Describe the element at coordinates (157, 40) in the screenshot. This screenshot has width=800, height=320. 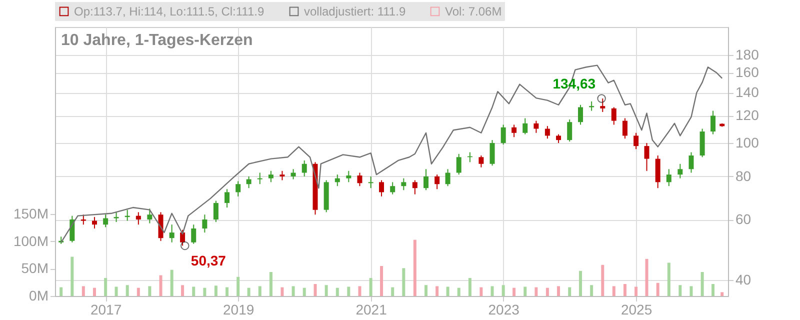
I see `chart-title: 10 Jahre, 1-Tages-Kerzen` at that location.